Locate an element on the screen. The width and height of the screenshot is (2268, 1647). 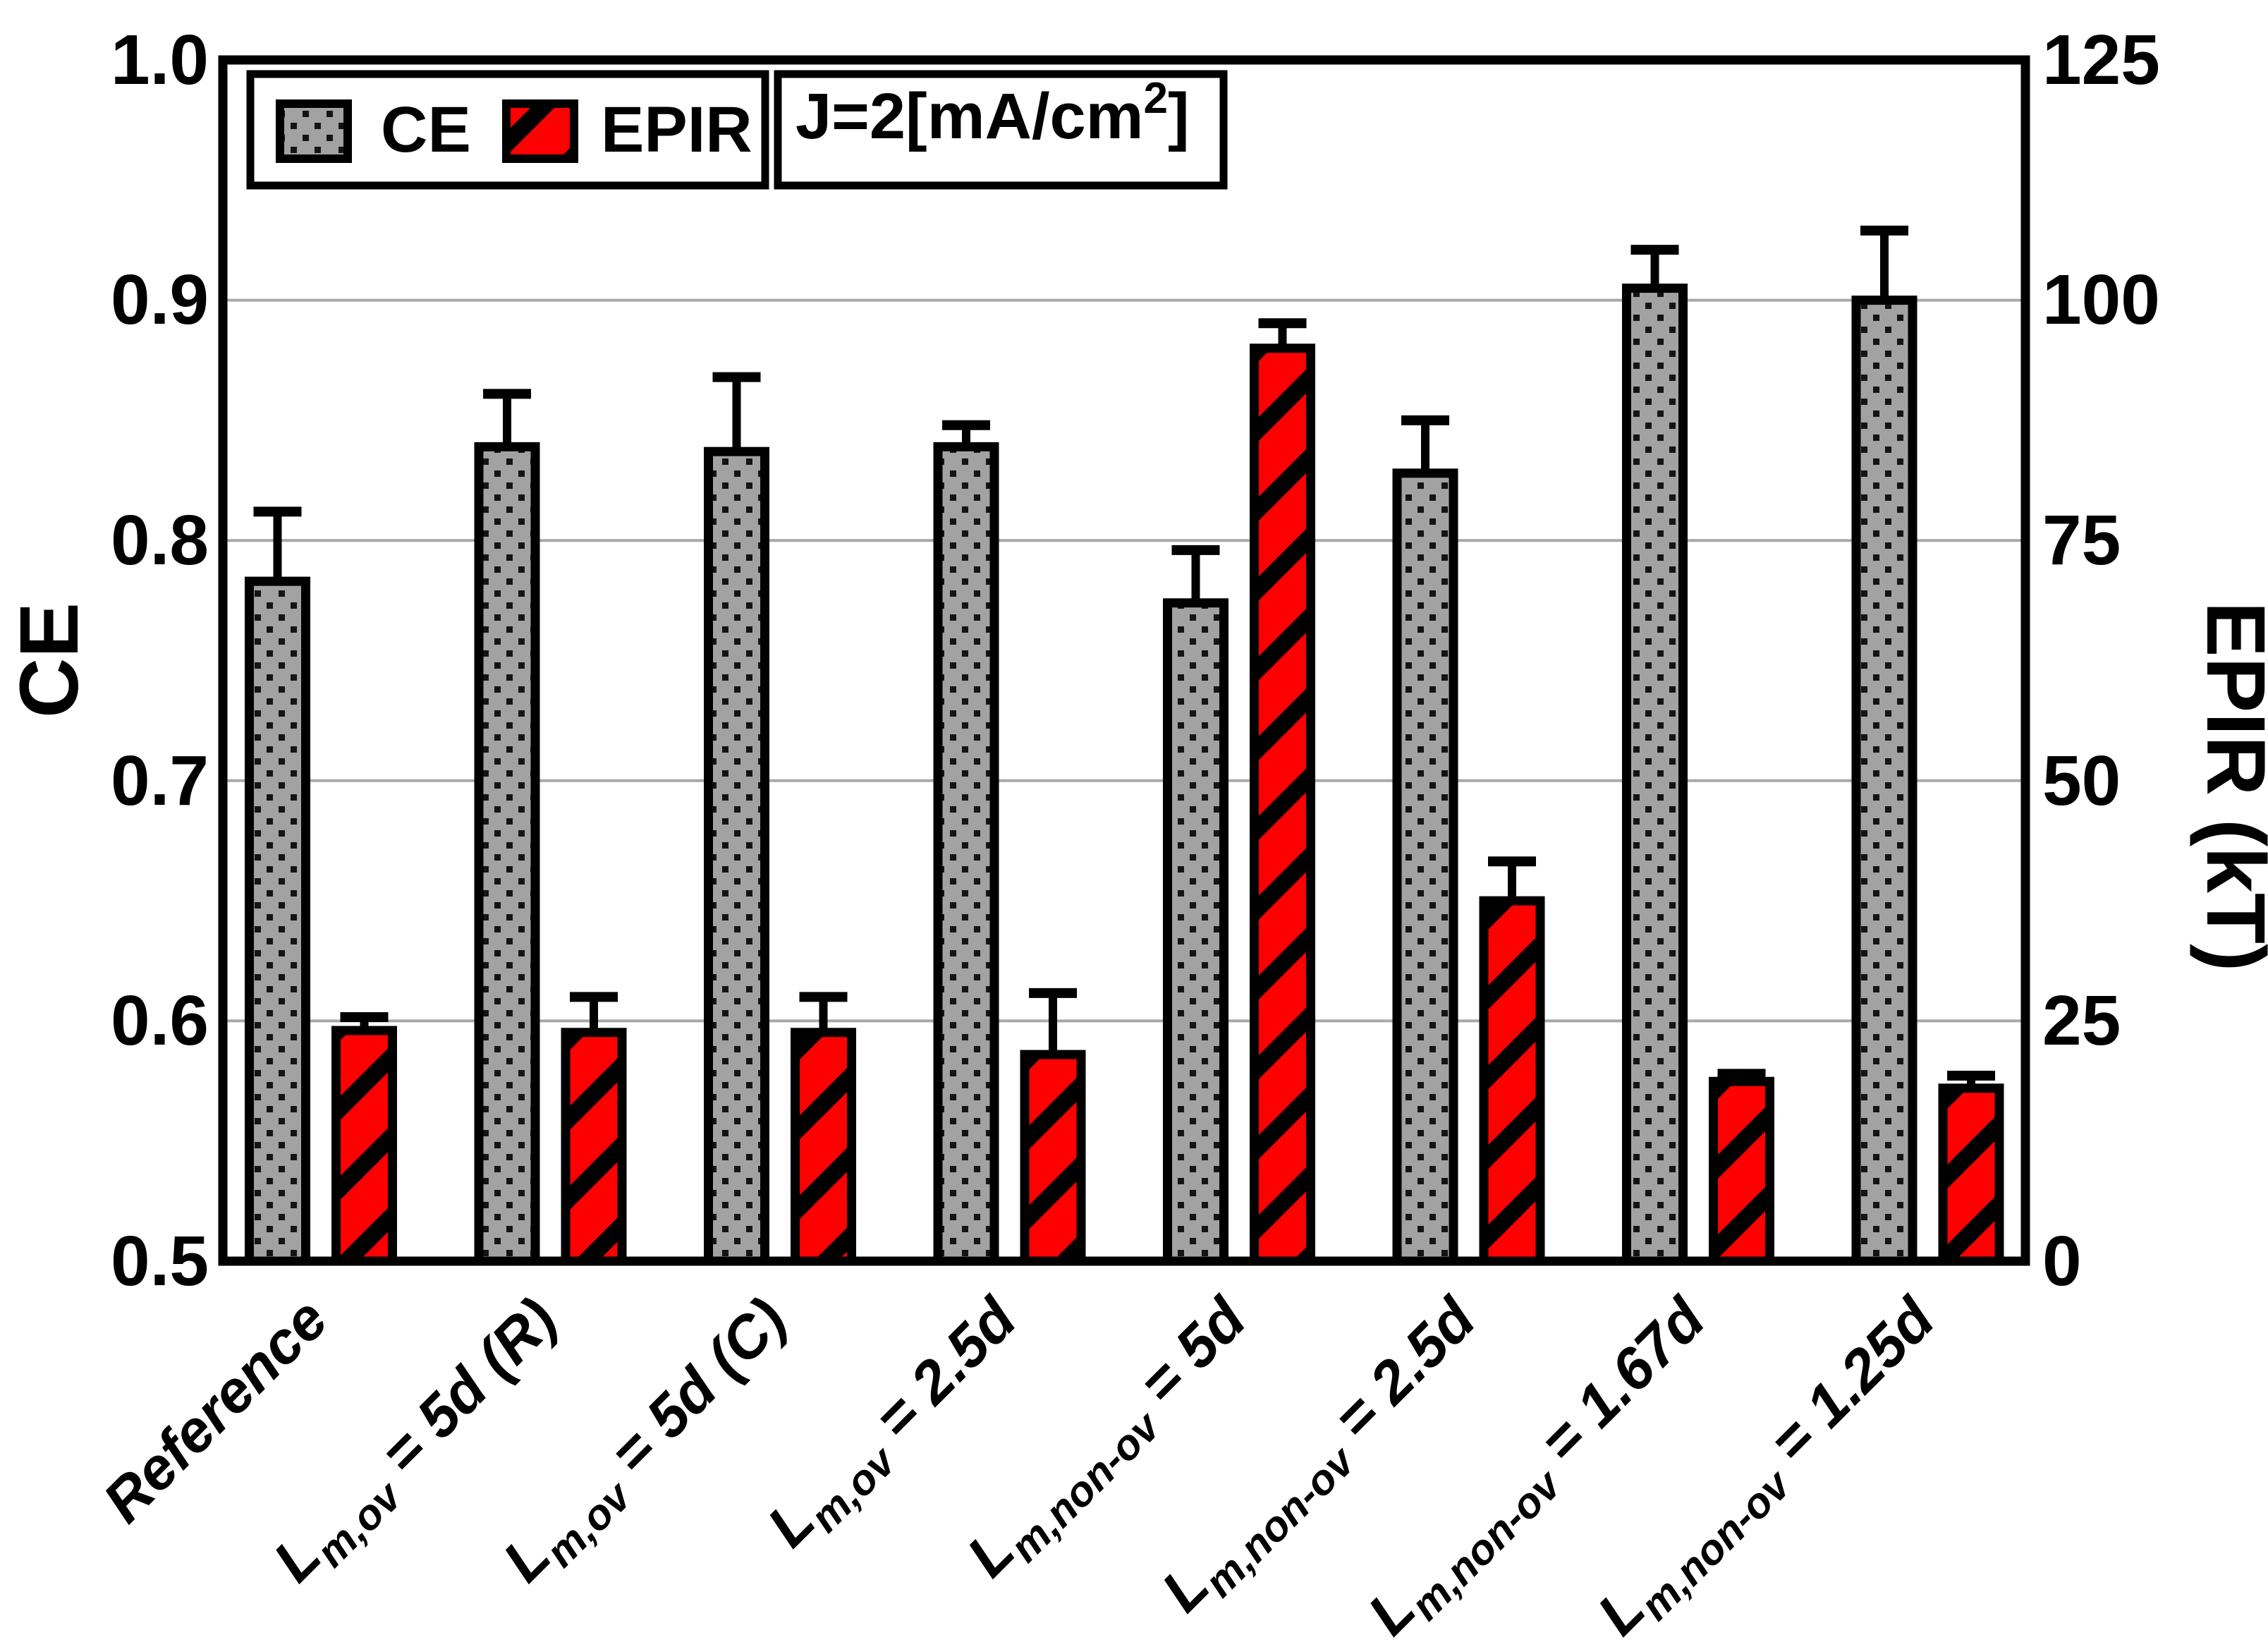
right-tick-0: 0 is located at coordinates (2062, 1261).